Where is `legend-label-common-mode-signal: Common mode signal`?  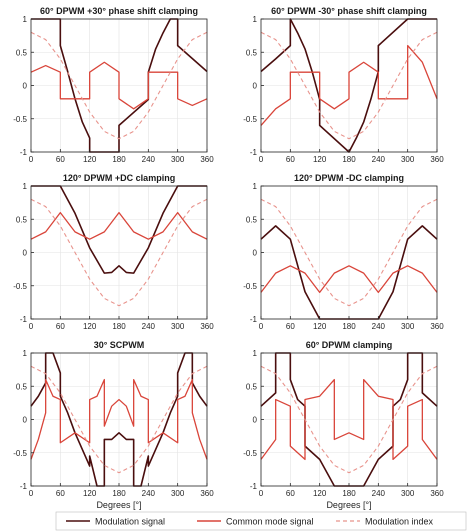
legend-label-common-mode-signal: Common mode signal is located at coordinates (270, 522).